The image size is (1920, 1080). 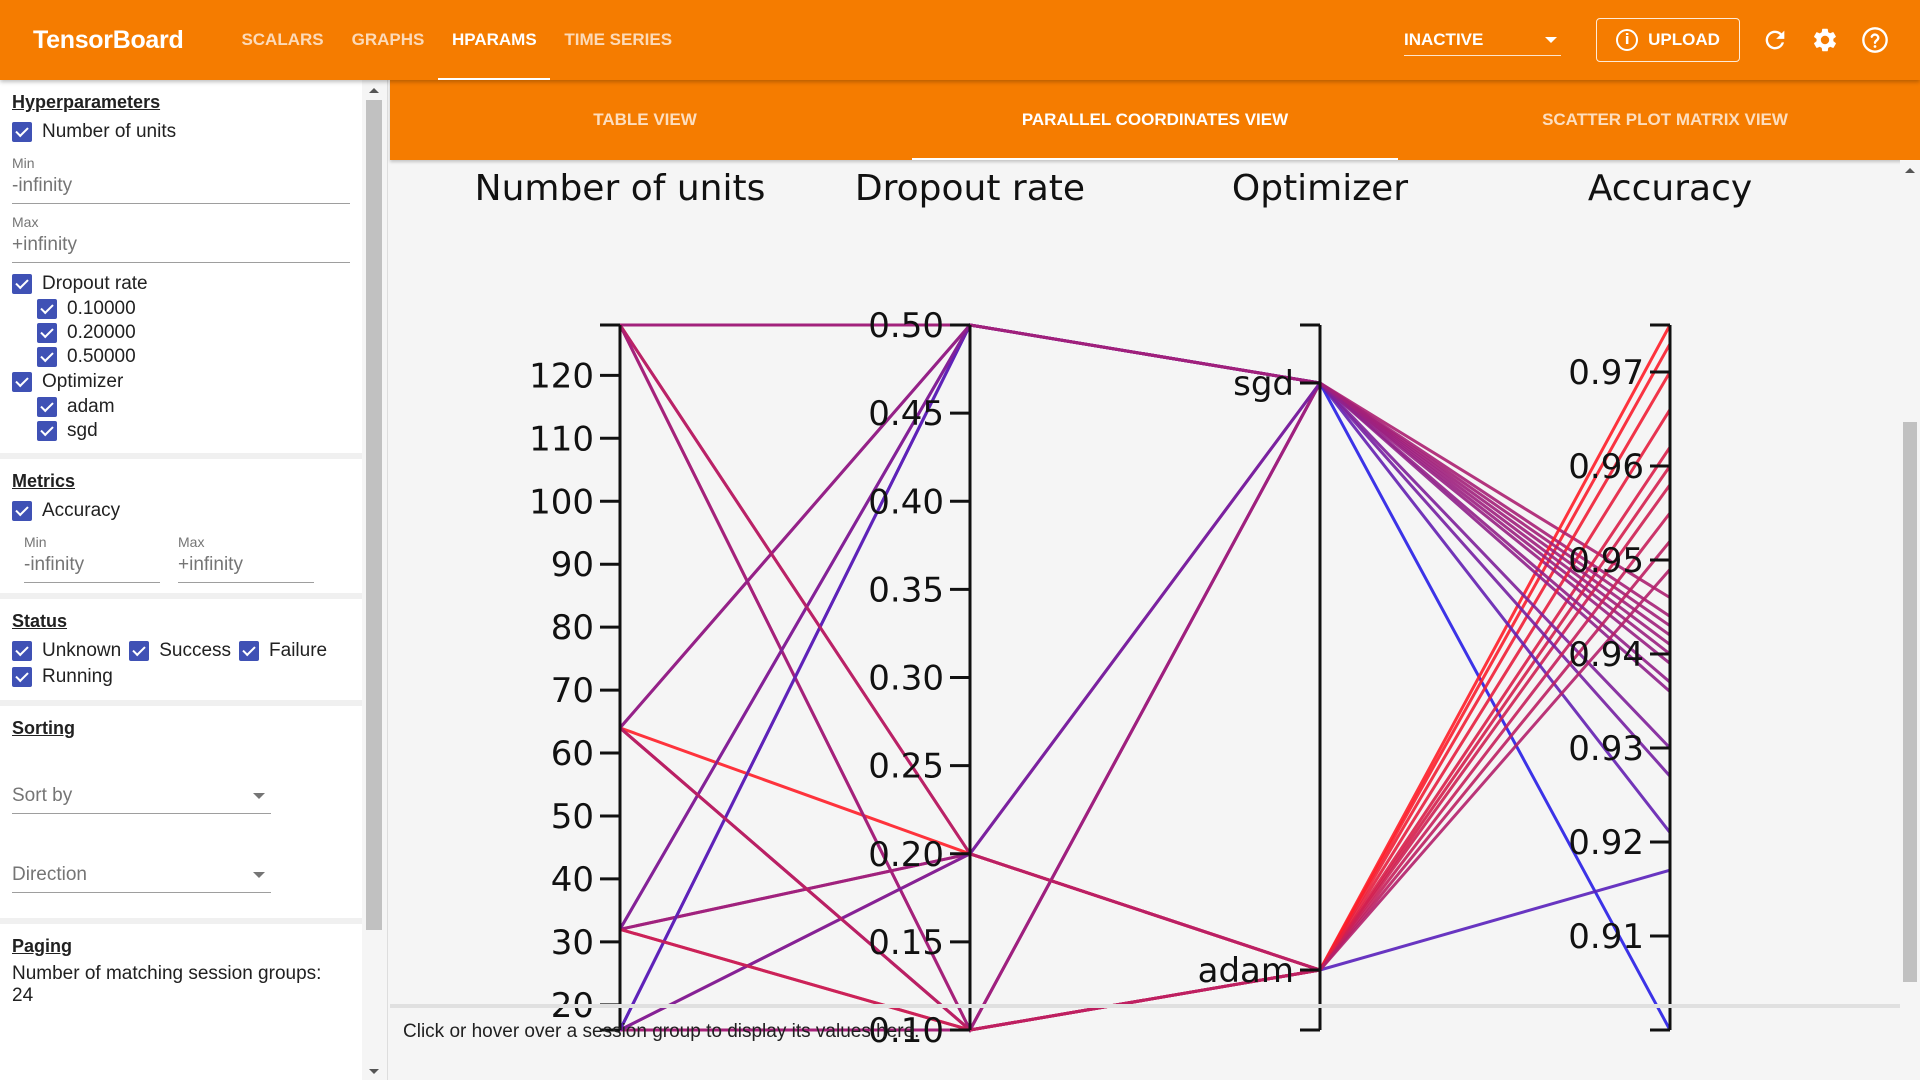 I want to click on units-max-input: +infinity, so click(x=181, y=246).